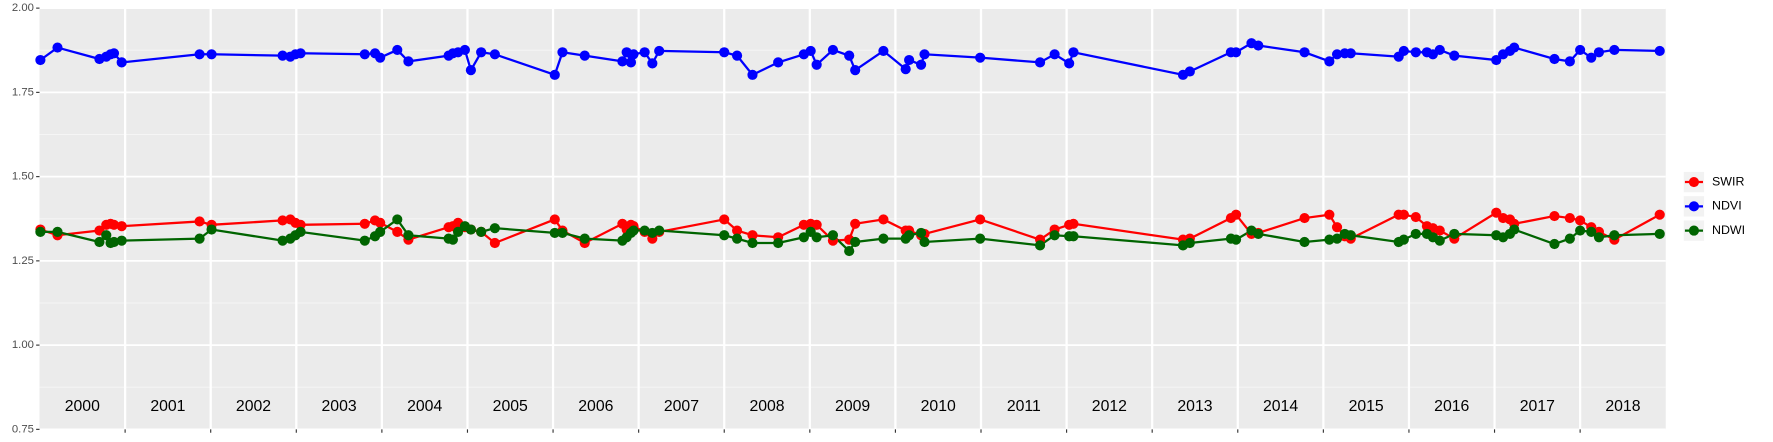 This screenshot has width=1773, height=442. Describe the element at coordinates (1280, 406) in the screenshot. I see `year-label: 2014` at that location.